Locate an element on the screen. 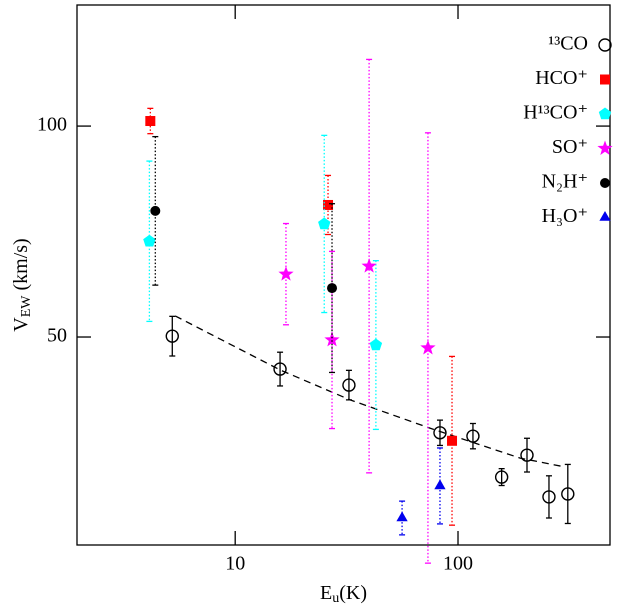 The image size is (623, 609). y-axis-label: VEW (km/s) is located at coordinates (22, 284).